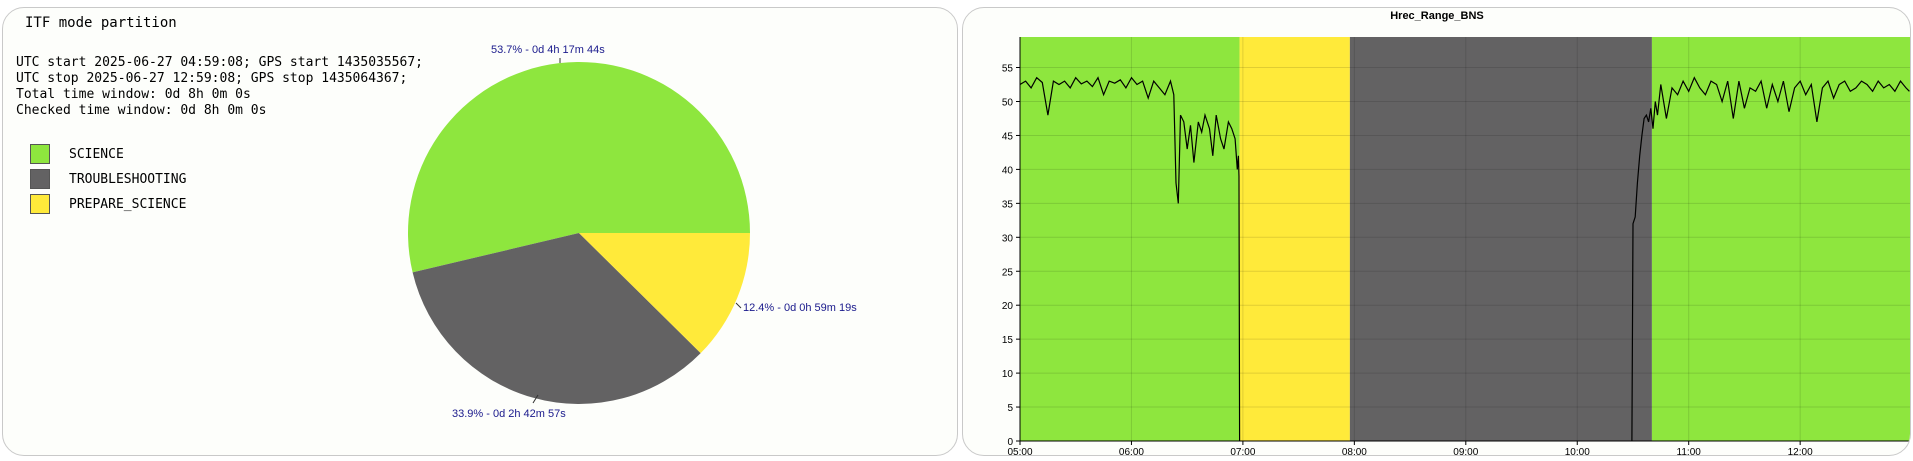  I want to click on x-tick-label: 08:00, so click(1354, 451).